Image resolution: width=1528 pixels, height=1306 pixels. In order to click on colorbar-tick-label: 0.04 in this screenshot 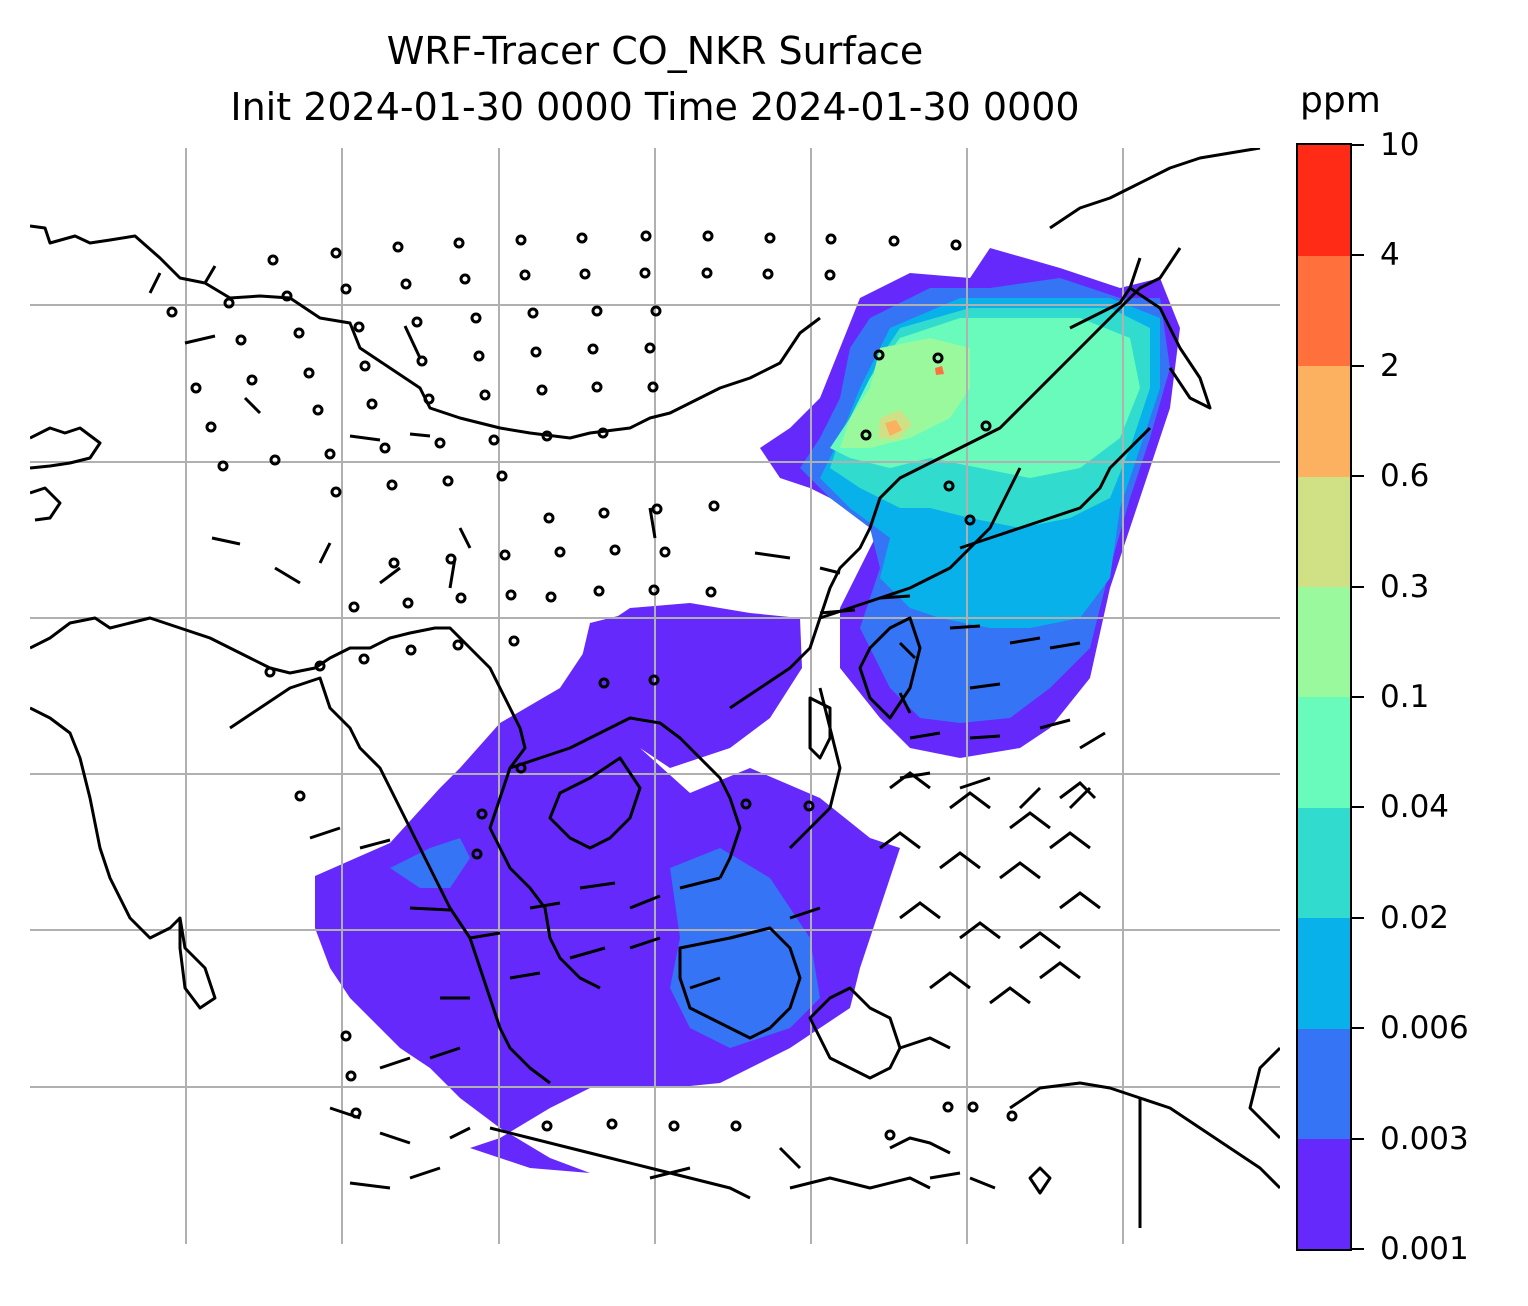, I will do `click(1415, 807)`.